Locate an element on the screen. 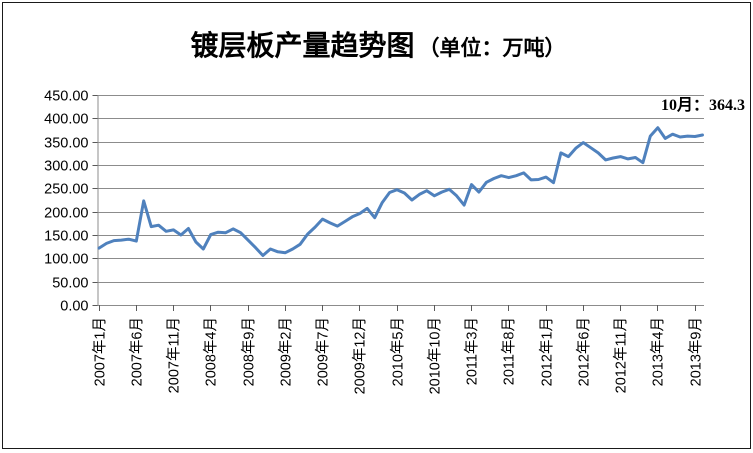 Image resolution: width=753 pixels, height=453 pixels. x-axis-label: 2013年9月 is located at coordinates (696, 351).